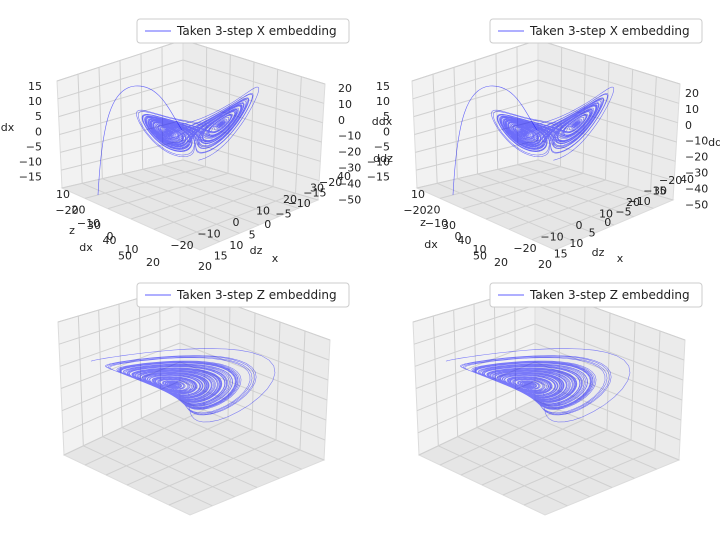 Image resolution: width=720 pixels, height=539 pixels. What do you see at coordinates (382, 146) in the screenshot?
I see `z-tick-label: −5` at bounding box center [382, 146].